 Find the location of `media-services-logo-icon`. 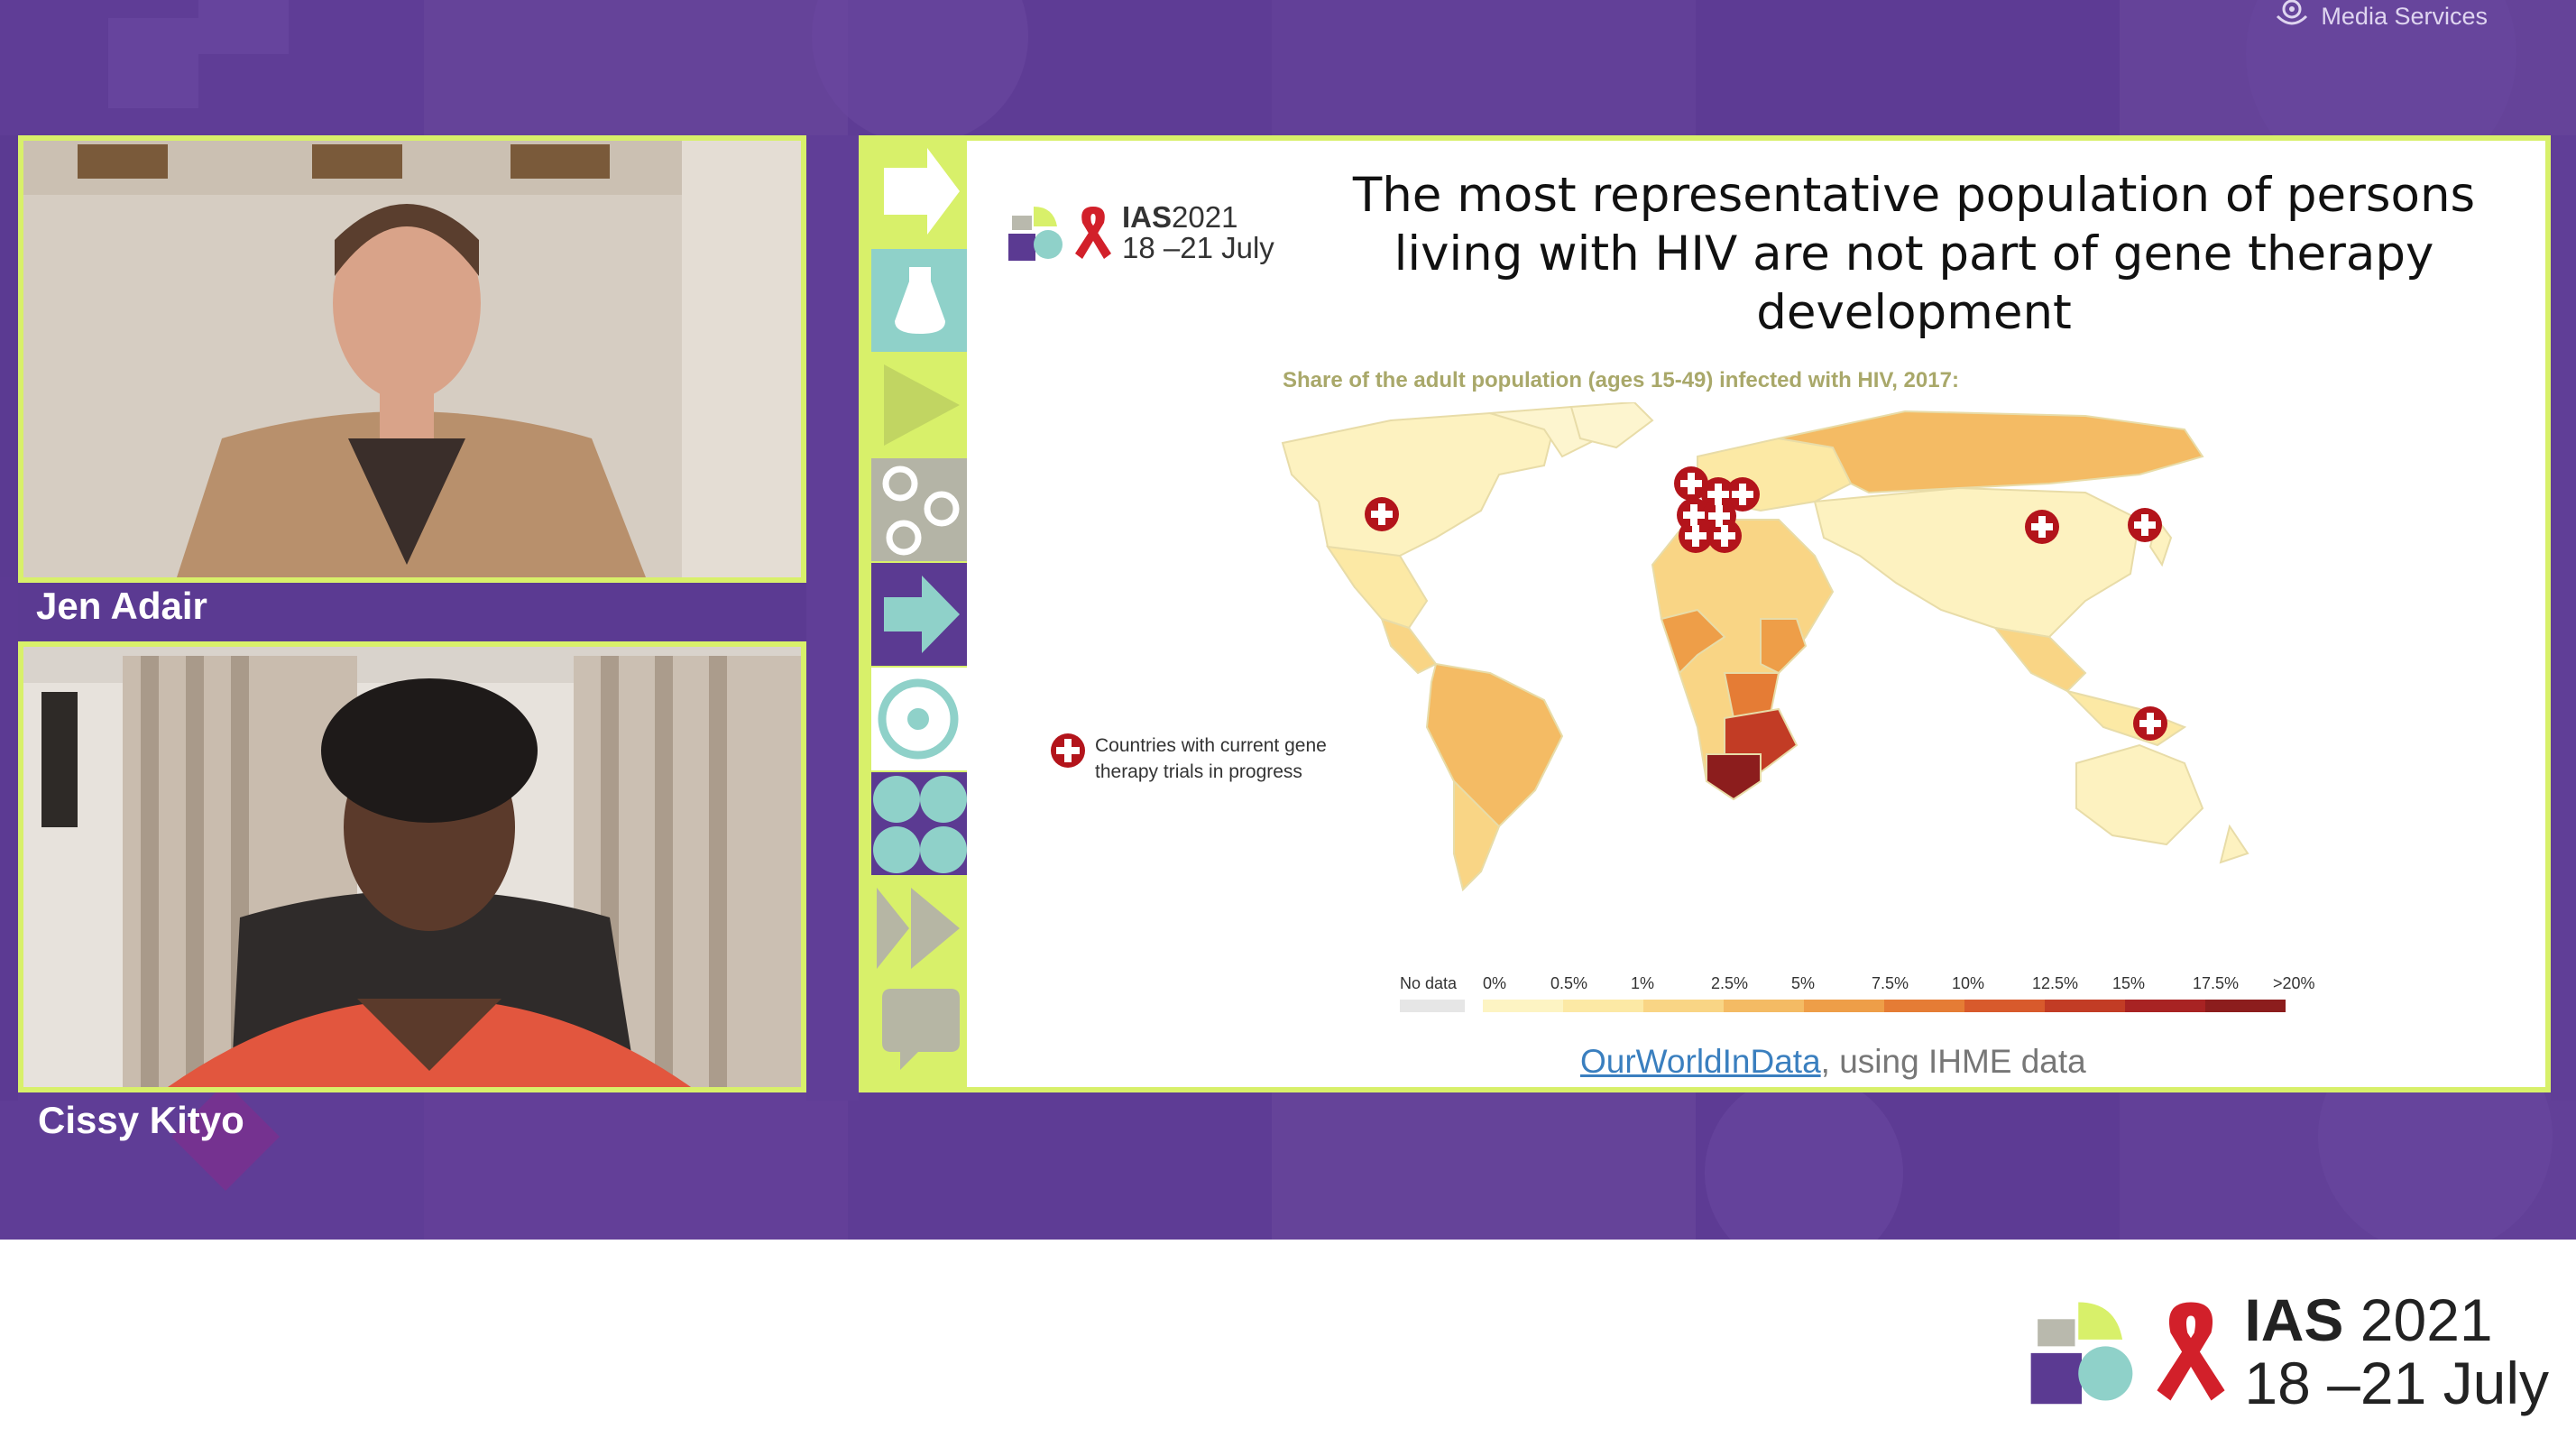

media-services-logo-icon is located at coordinates (2292, 12).